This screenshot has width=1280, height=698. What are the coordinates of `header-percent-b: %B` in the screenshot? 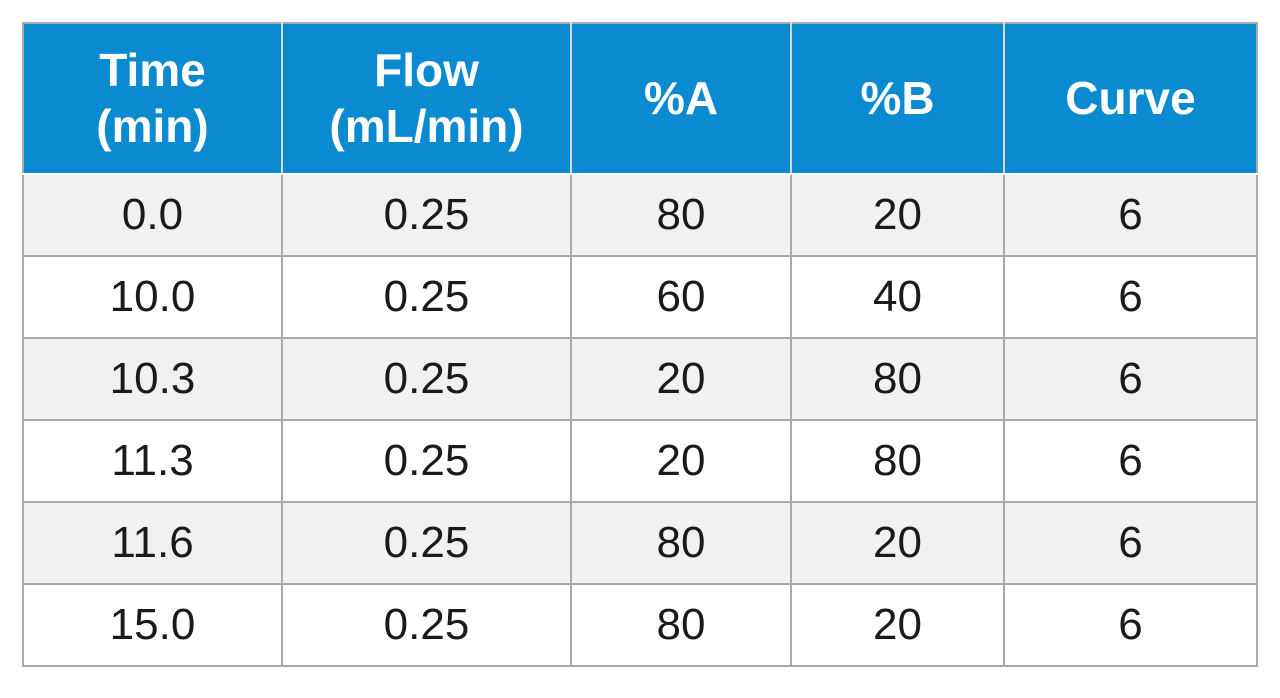 It's located at (897, 98).